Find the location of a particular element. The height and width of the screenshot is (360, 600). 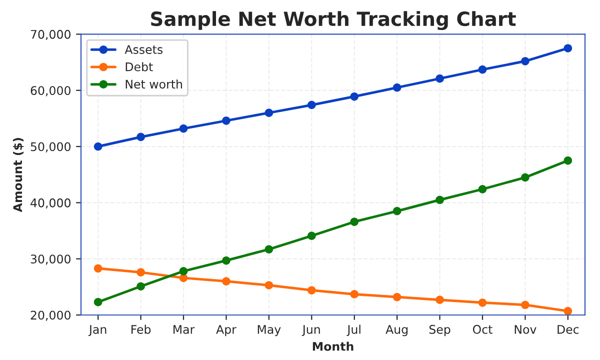

x-tick-label: Jun is located at coordinates (311, 330).